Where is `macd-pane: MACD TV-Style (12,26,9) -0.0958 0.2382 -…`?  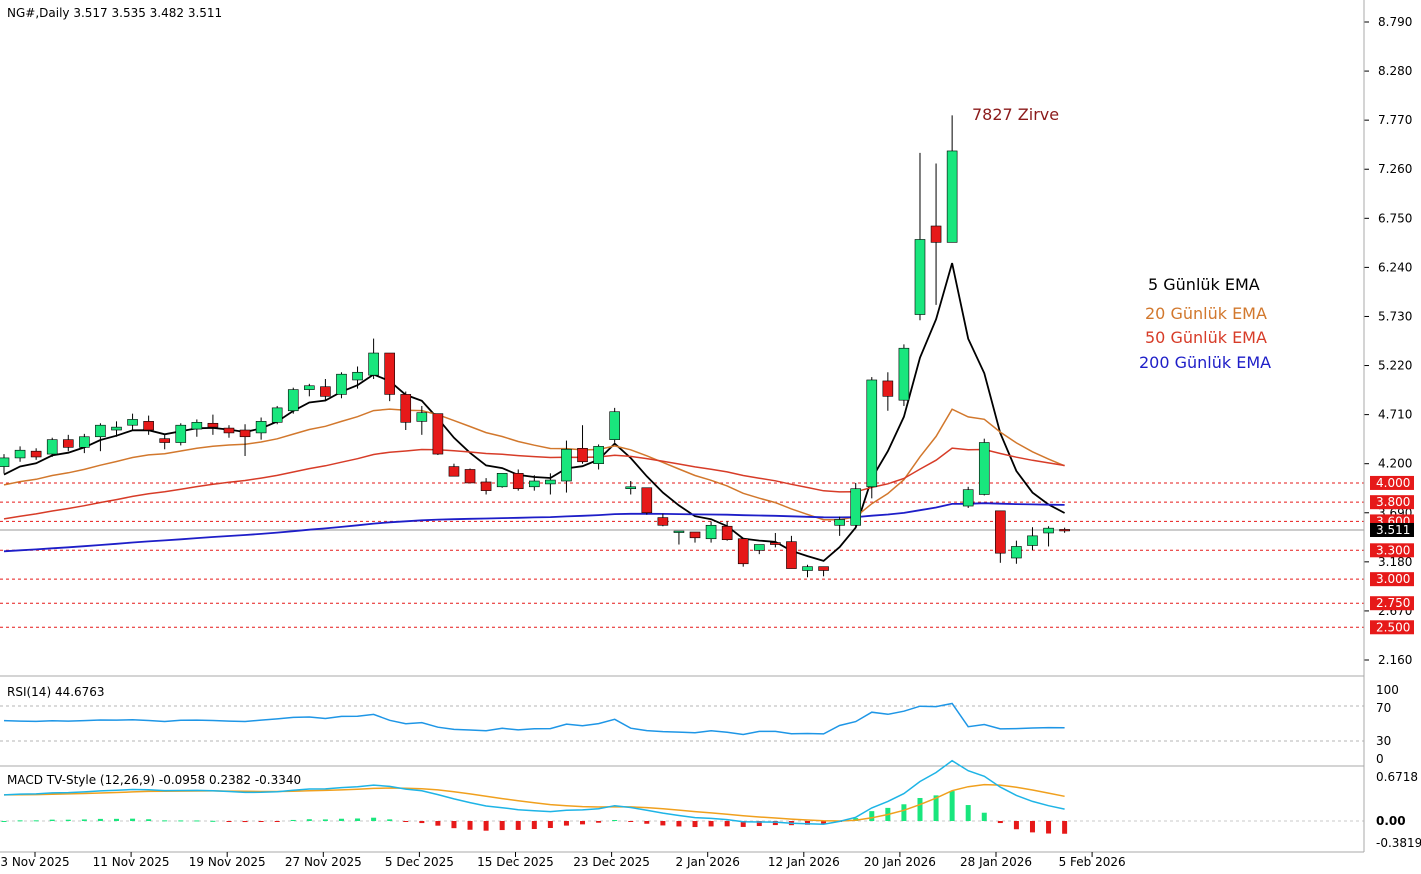
macd-pane: MACD TV-Style (12,26,9) -0.0958 0.2382 -… is located at coordinates (710, 804).